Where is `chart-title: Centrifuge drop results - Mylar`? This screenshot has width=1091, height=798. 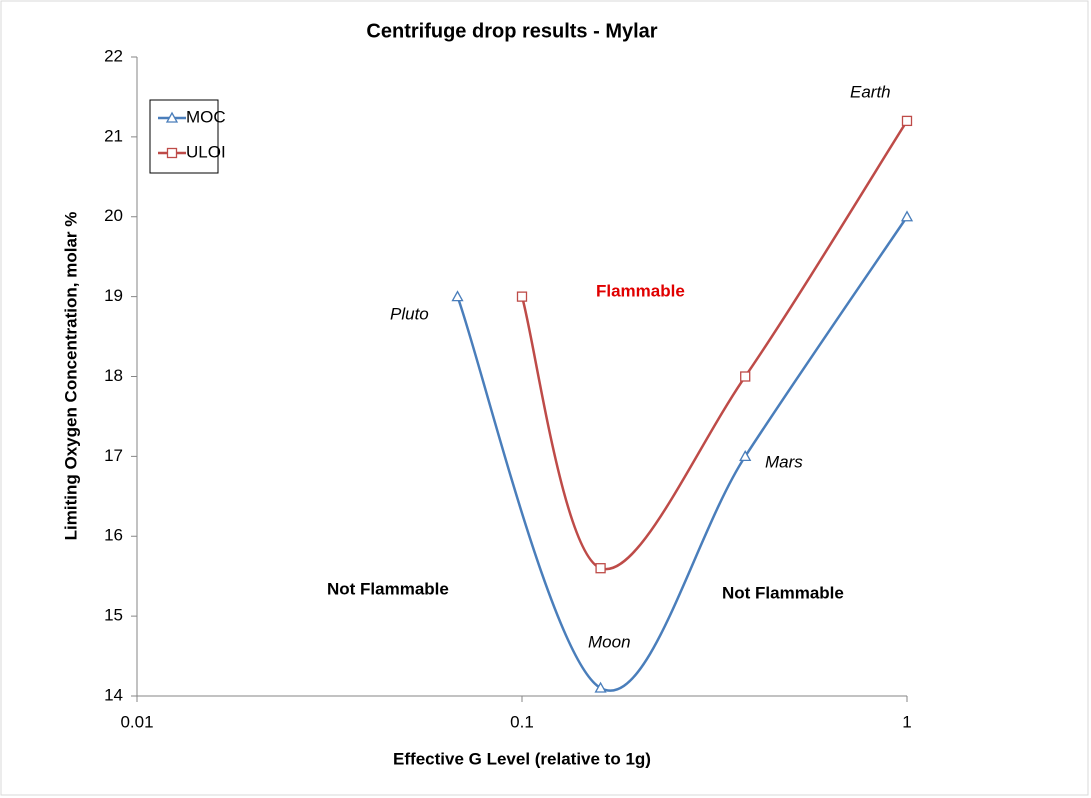
chart-title: Centrifuge drop results - Mylar is located at coordinates (511, 31).